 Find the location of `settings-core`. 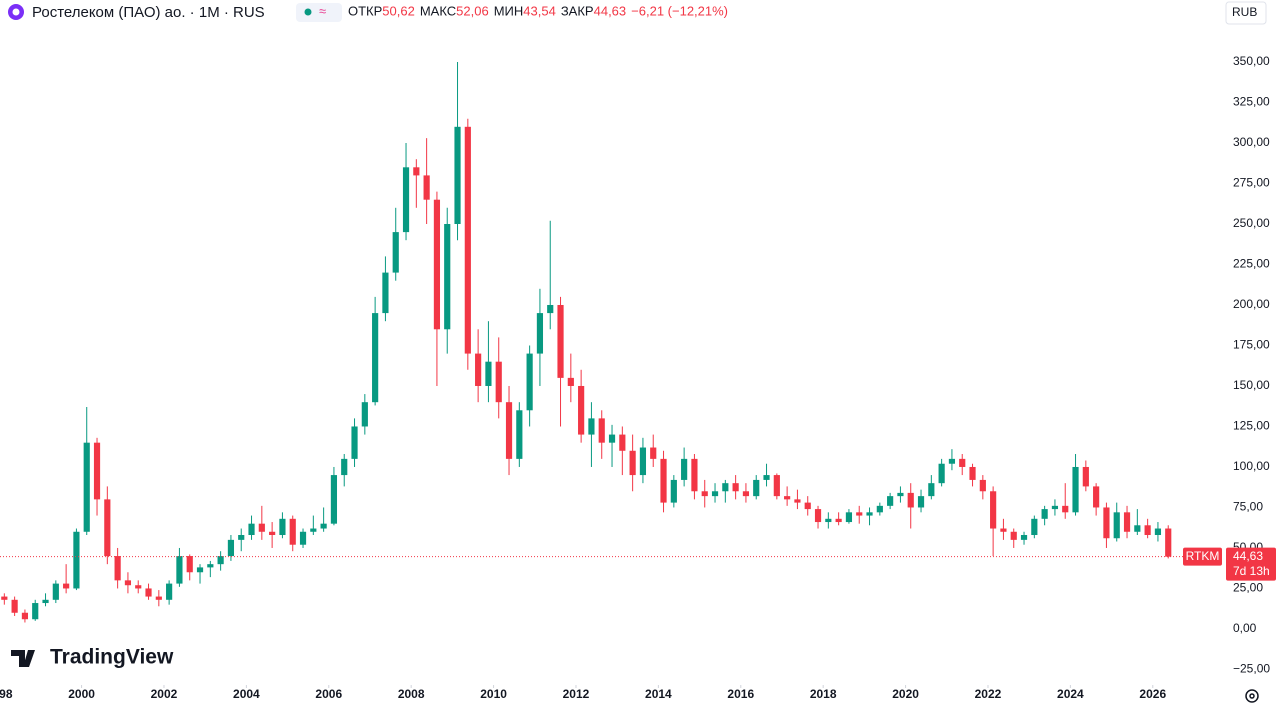

settings-core is located at coordinates (1252, 696).